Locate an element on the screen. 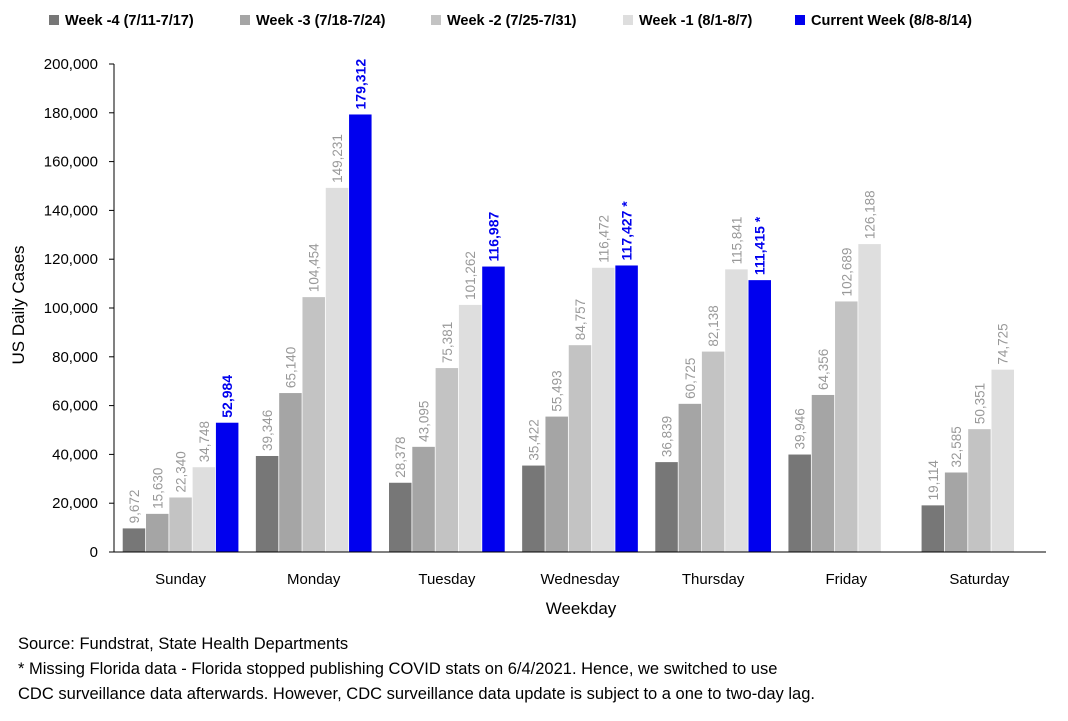 This screenshot has height=721, width=1068. data-label: 50,351 is located at coordinates (979, 403).